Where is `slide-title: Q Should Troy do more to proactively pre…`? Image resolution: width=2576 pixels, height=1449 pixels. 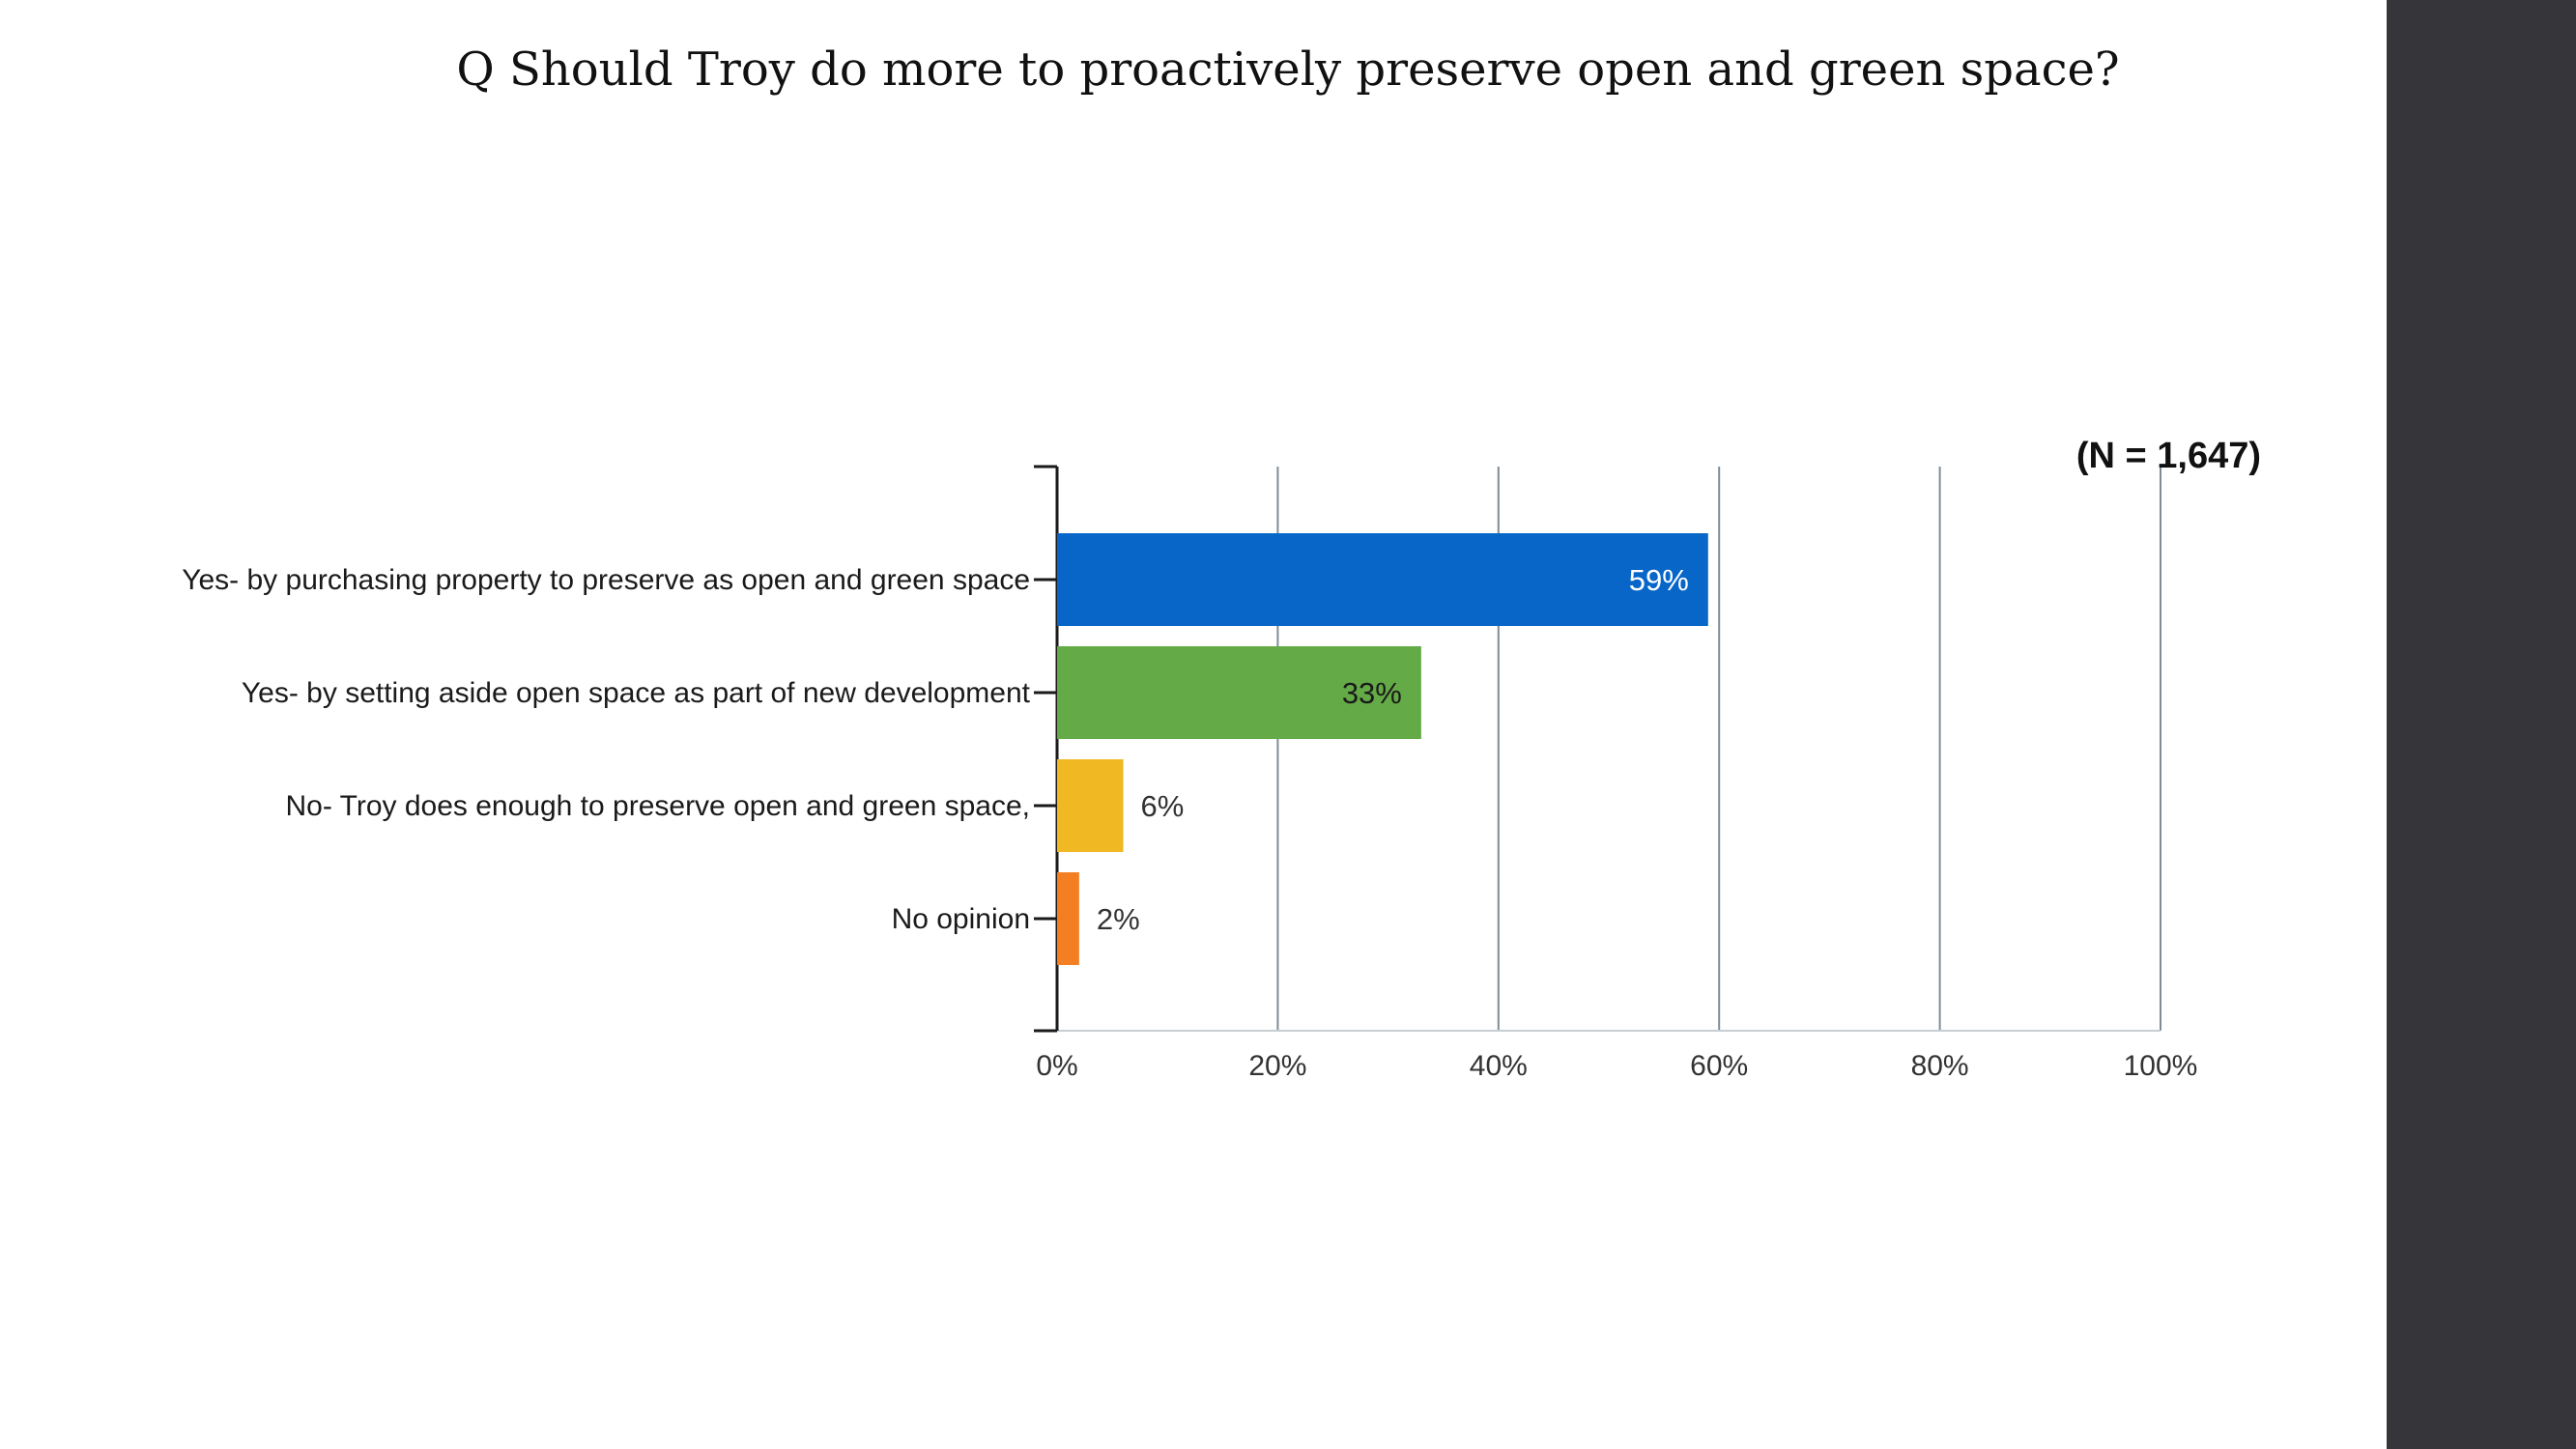 slide-title: Q Should Troy do more to proactively pre… is located at coordinates (1288, 70).